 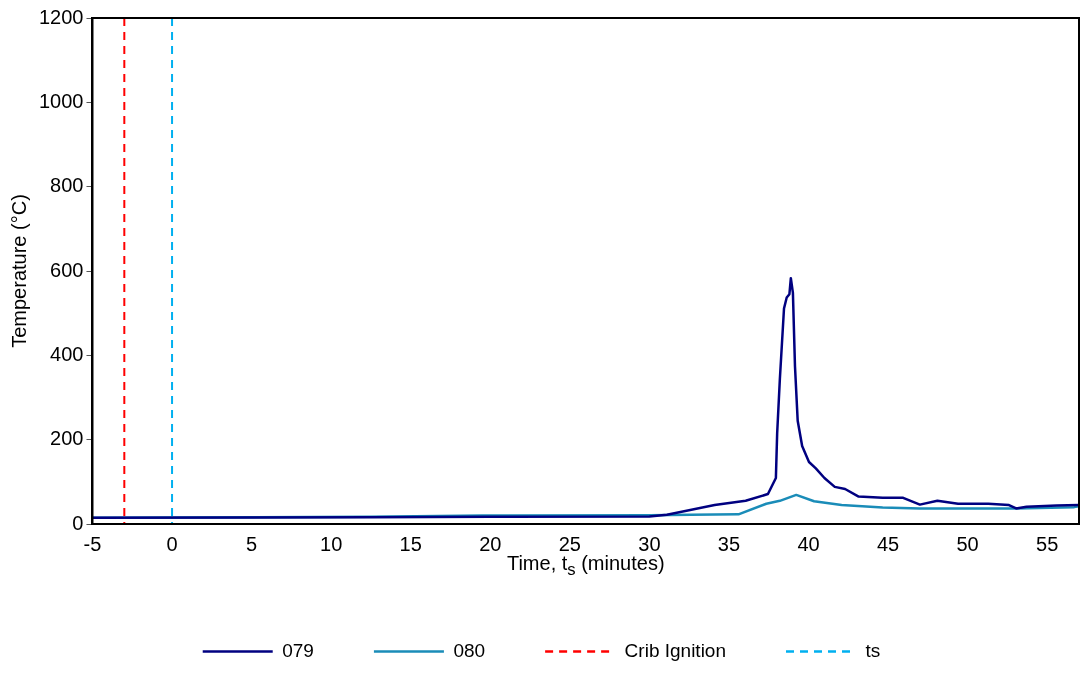 I want to click on y-tick-label: 0, so click(x=78, y=522).